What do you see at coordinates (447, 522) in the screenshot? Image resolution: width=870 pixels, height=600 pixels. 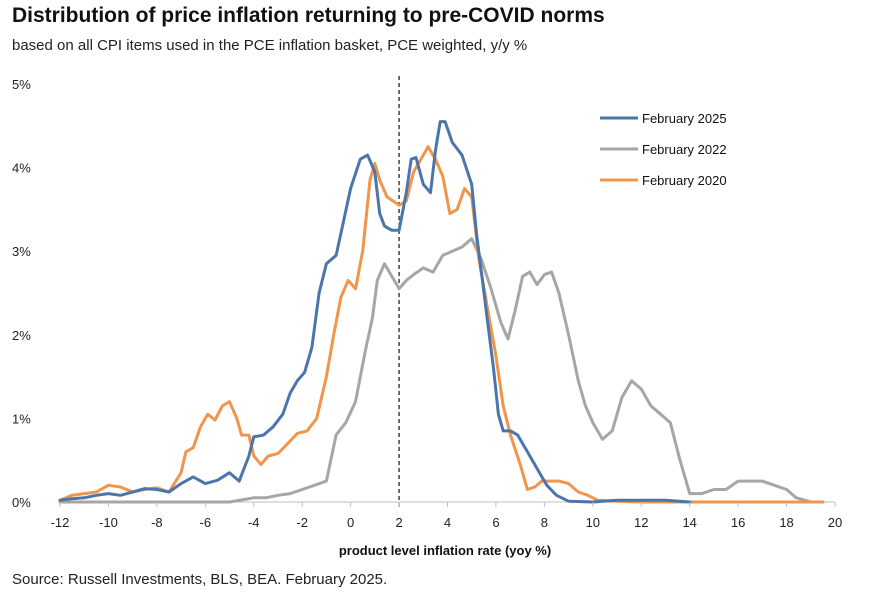 I see `x-tick-label: 4` at bounding box center [447, 522].